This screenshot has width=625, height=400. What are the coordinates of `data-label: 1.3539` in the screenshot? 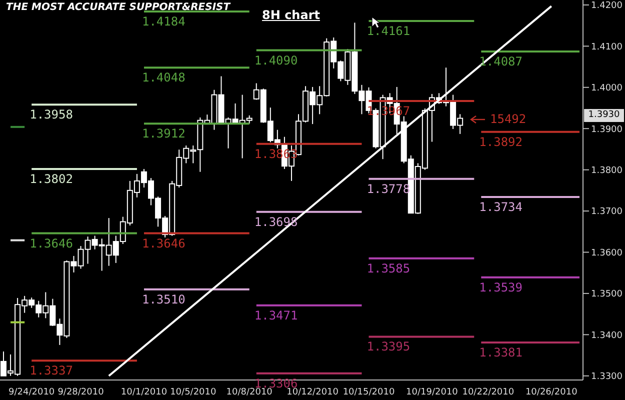 It's located at (501, 287).